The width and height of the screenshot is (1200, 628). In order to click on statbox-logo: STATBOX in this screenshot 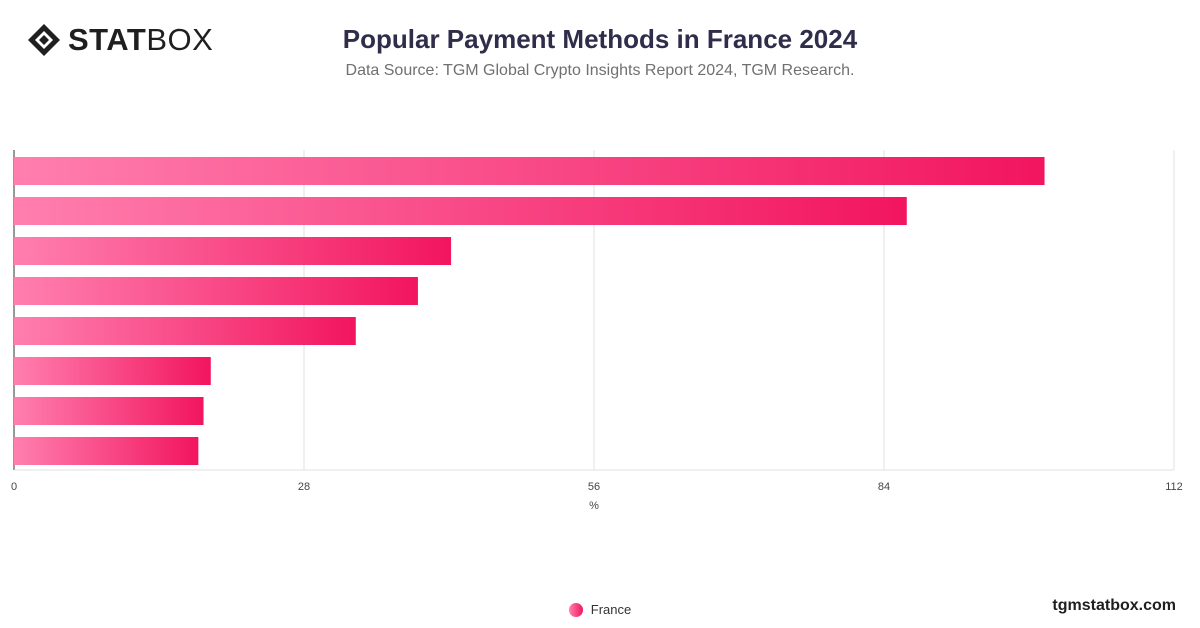, I will do `click(119, 40)`.